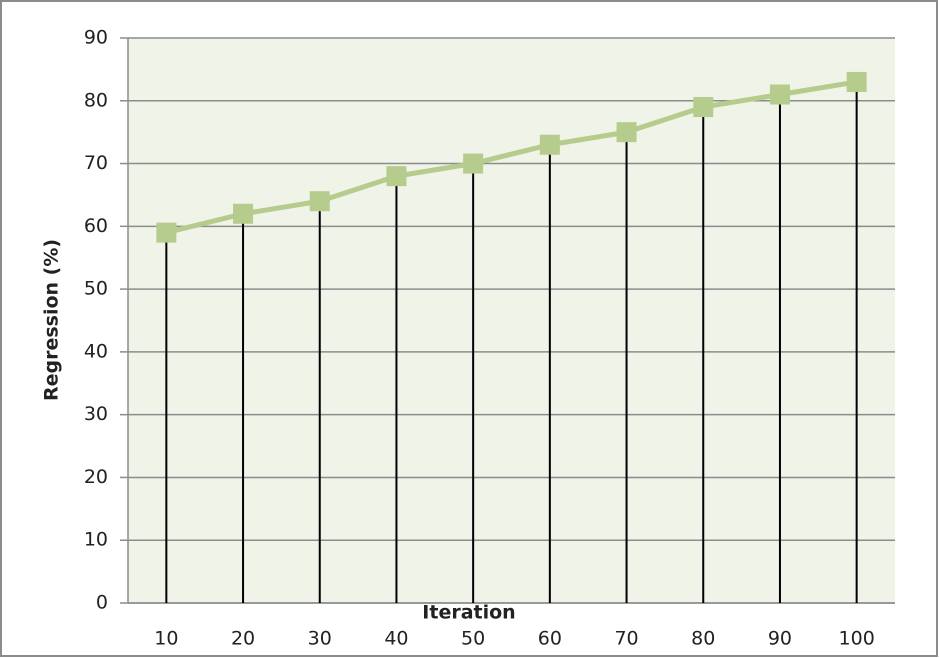  What do you see at coordinates (102, 603) in the screenshot?
I see `y-tick-label: 0` at bounding box center [102, 603].